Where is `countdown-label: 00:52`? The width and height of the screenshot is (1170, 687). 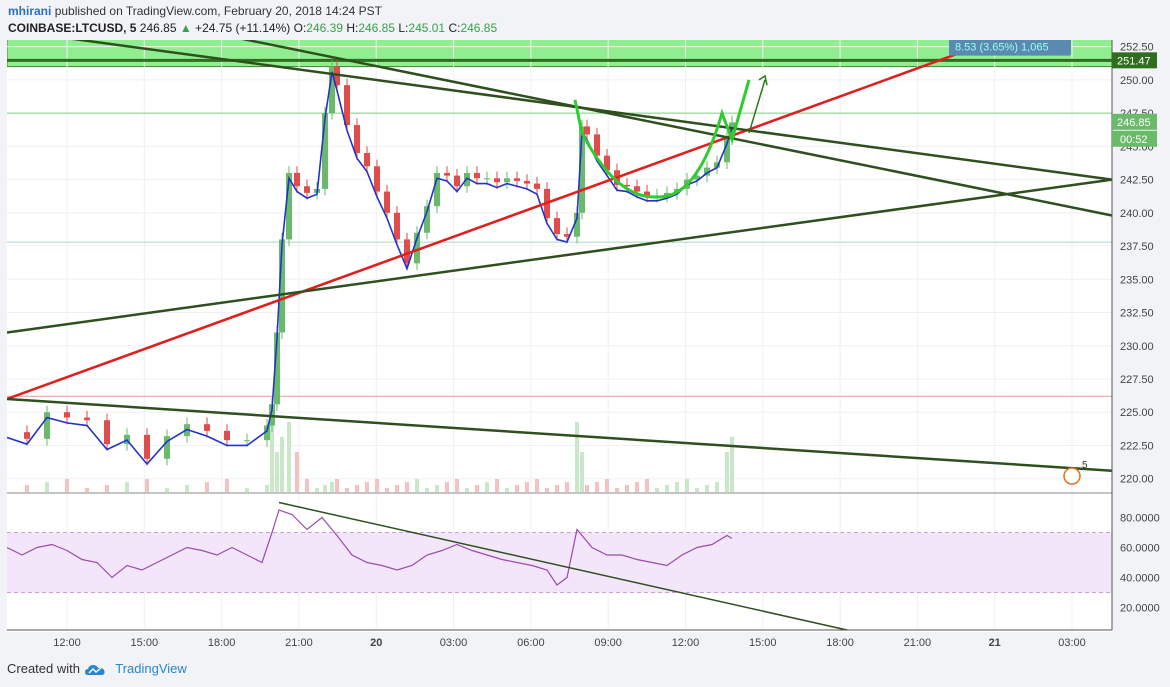
countdown-label: 00:52 is located at coordinates (1134, 140).